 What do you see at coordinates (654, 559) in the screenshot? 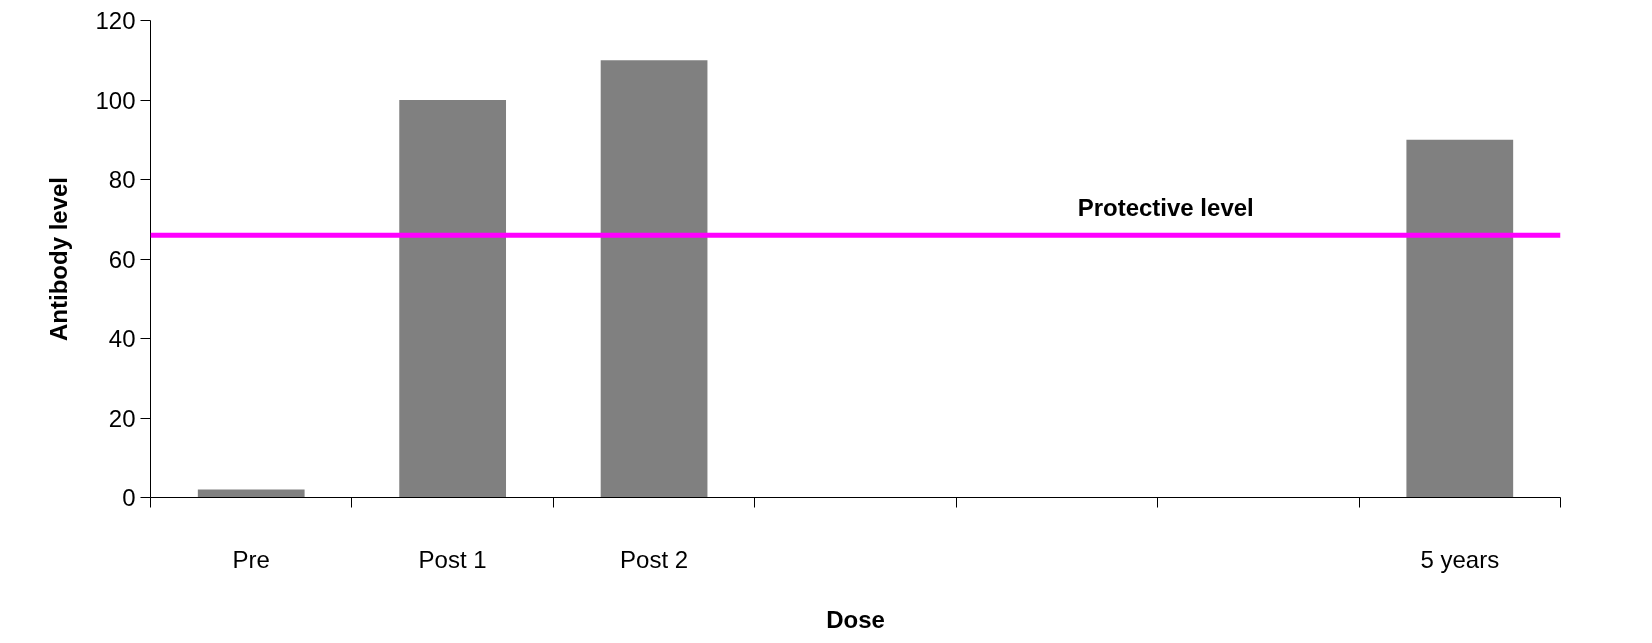
I see `x-tick-label: Post 2` at bounding box center [654, 559].